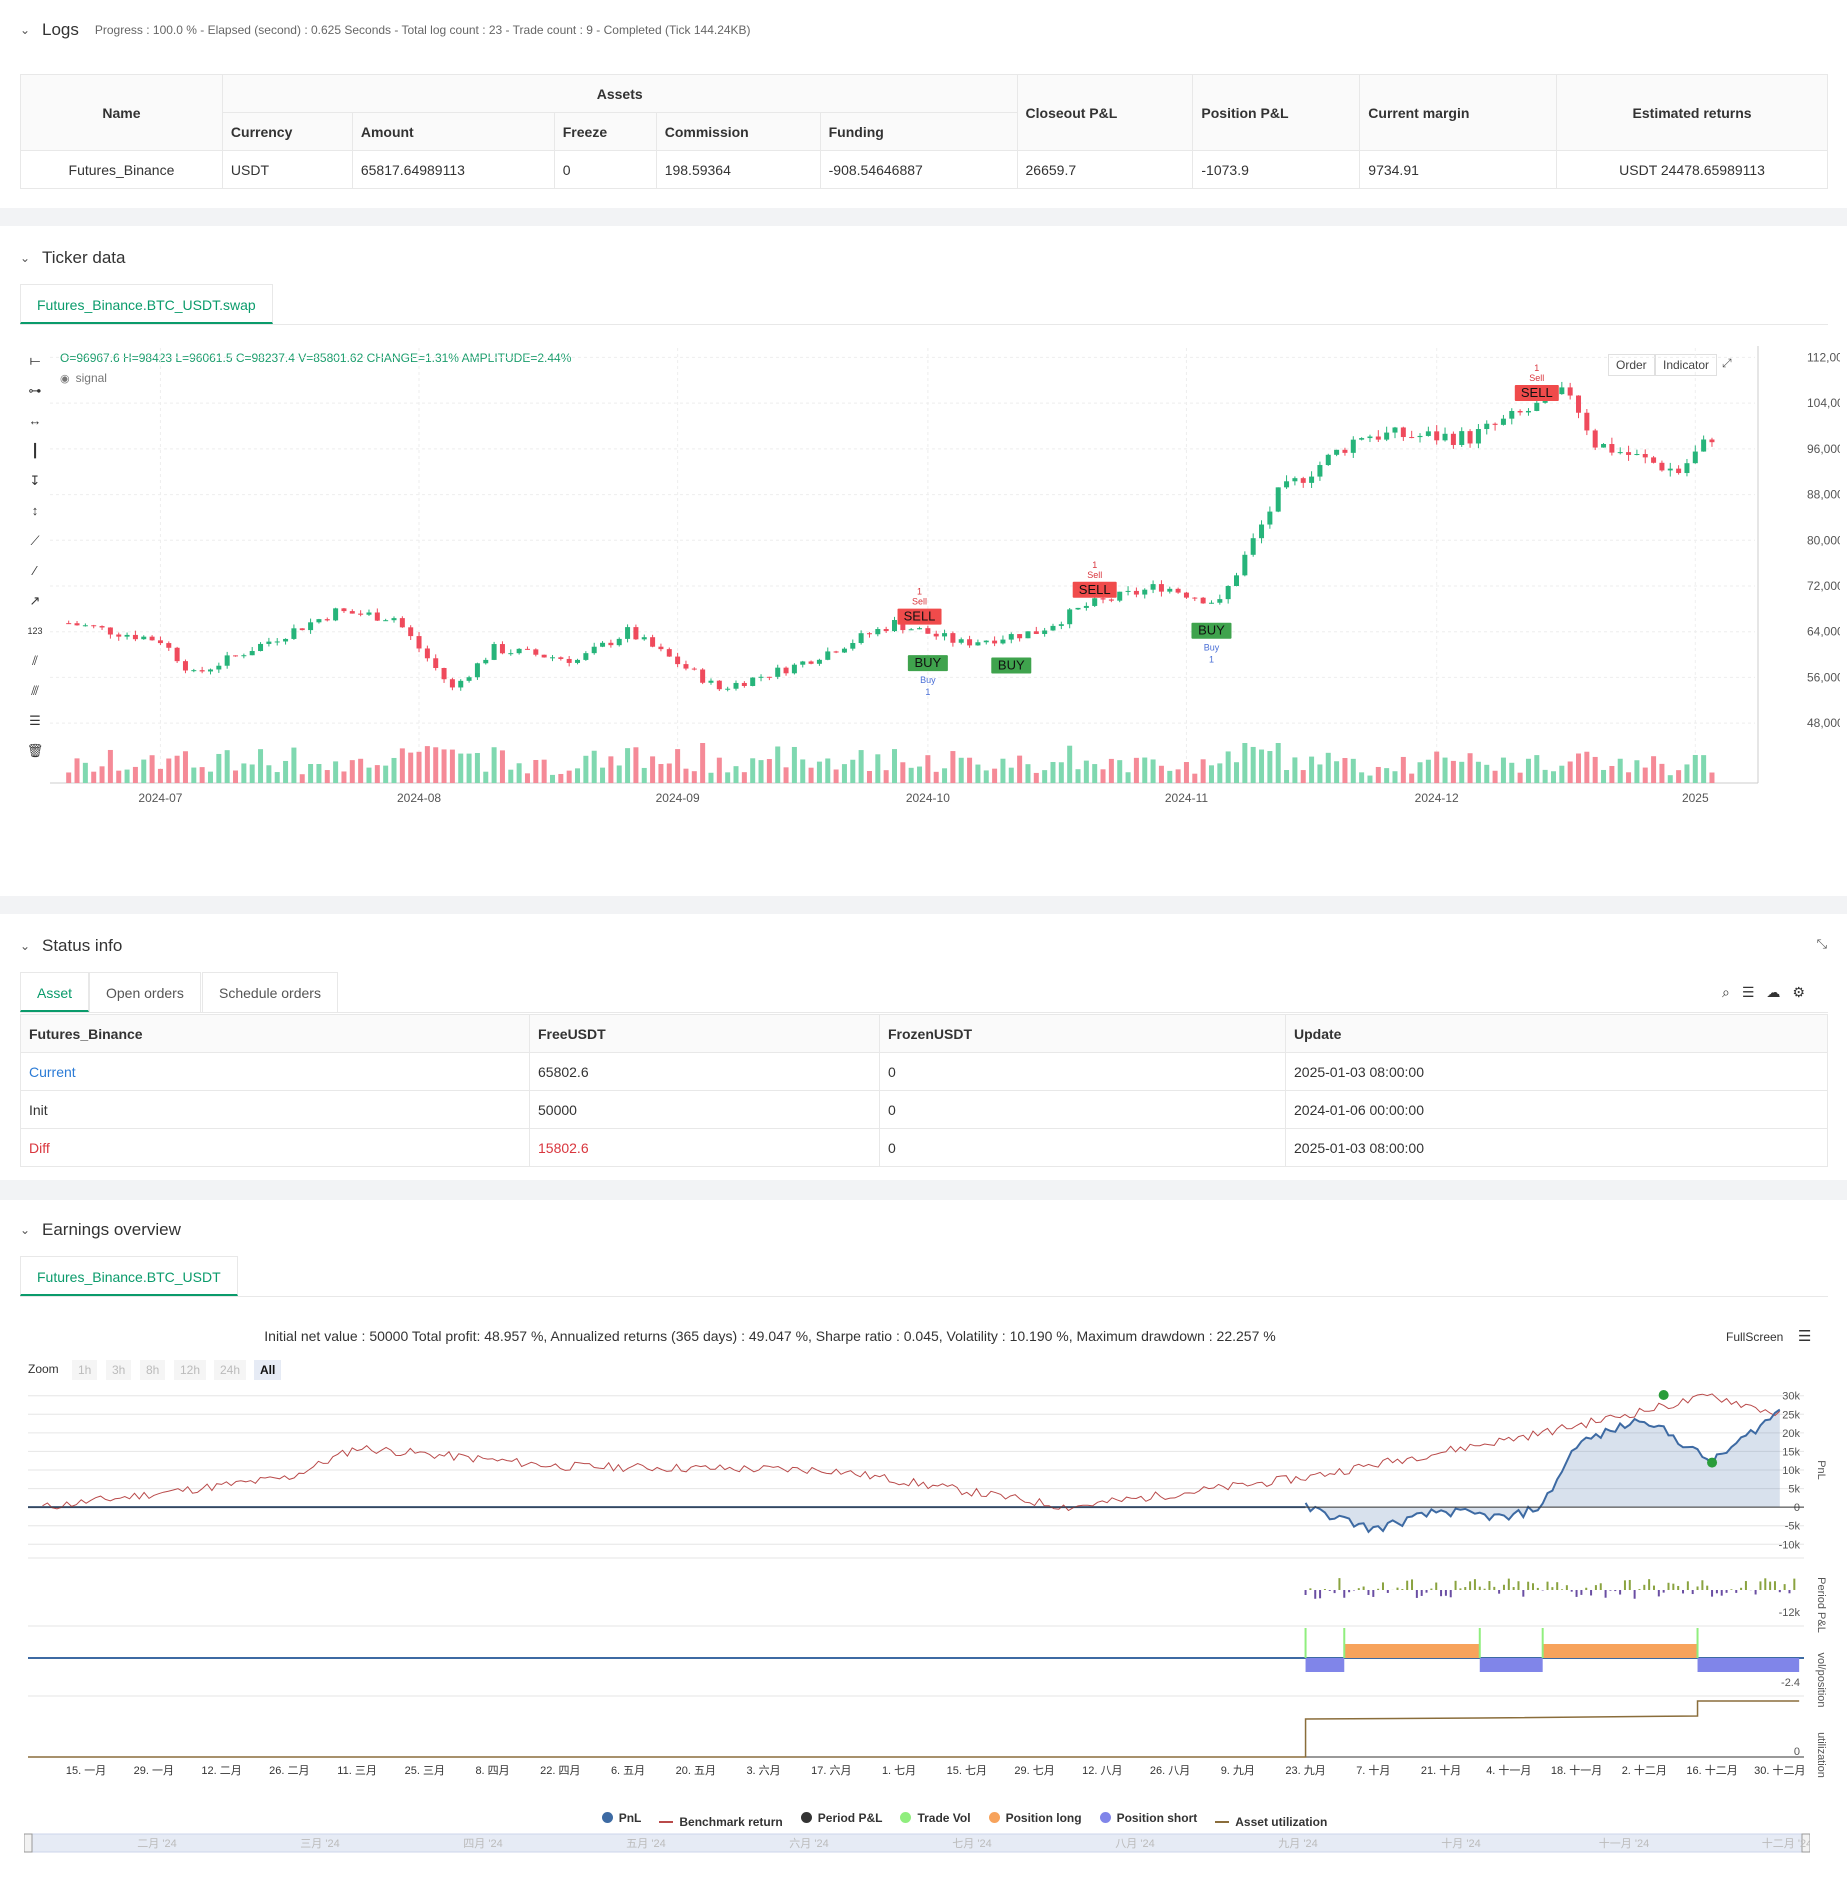 The image size is (1847, 1880). Describe the element at coordinates (808, 1843) in the screenshot. I see `navigator-tick: 六月 '24` at that location.